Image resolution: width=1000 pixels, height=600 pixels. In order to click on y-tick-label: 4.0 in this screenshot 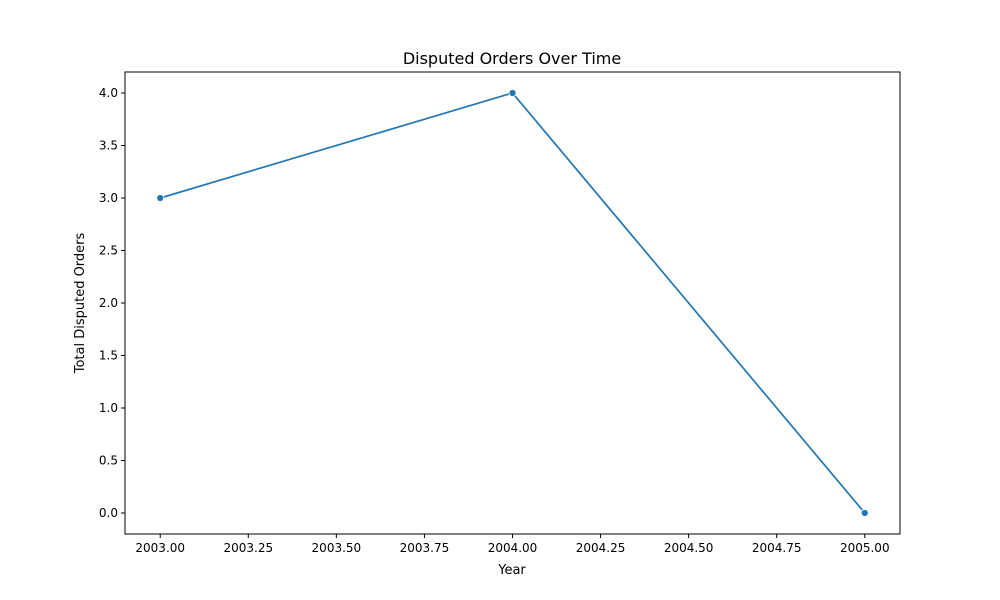, I will do `click(108, 93)`.